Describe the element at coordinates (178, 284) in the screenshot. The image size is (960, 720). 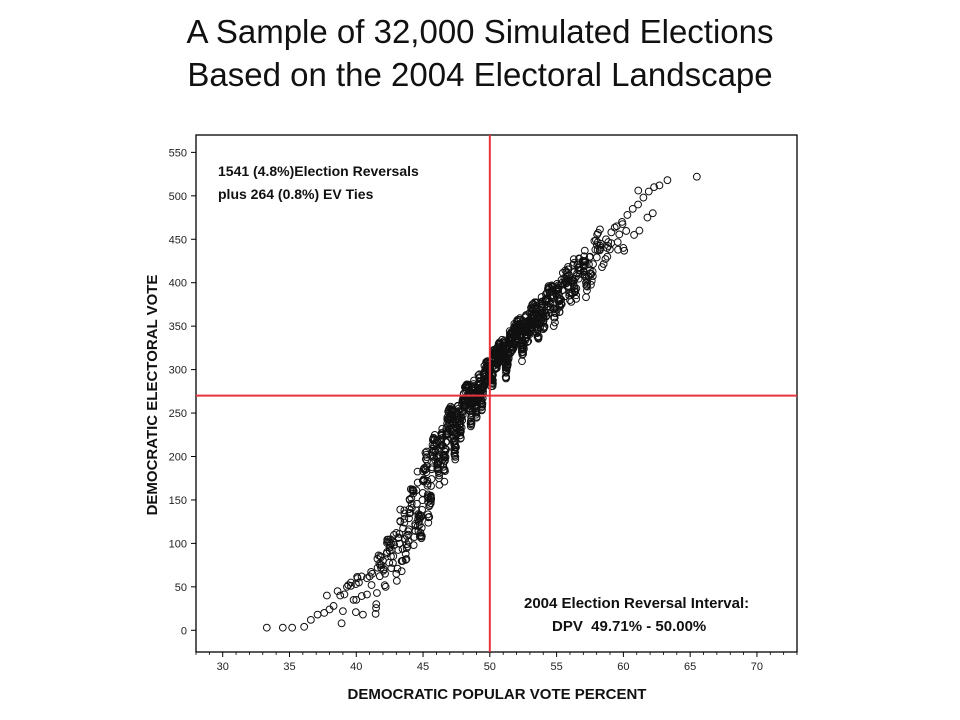
I see `y-tick-label: 400` at that location.